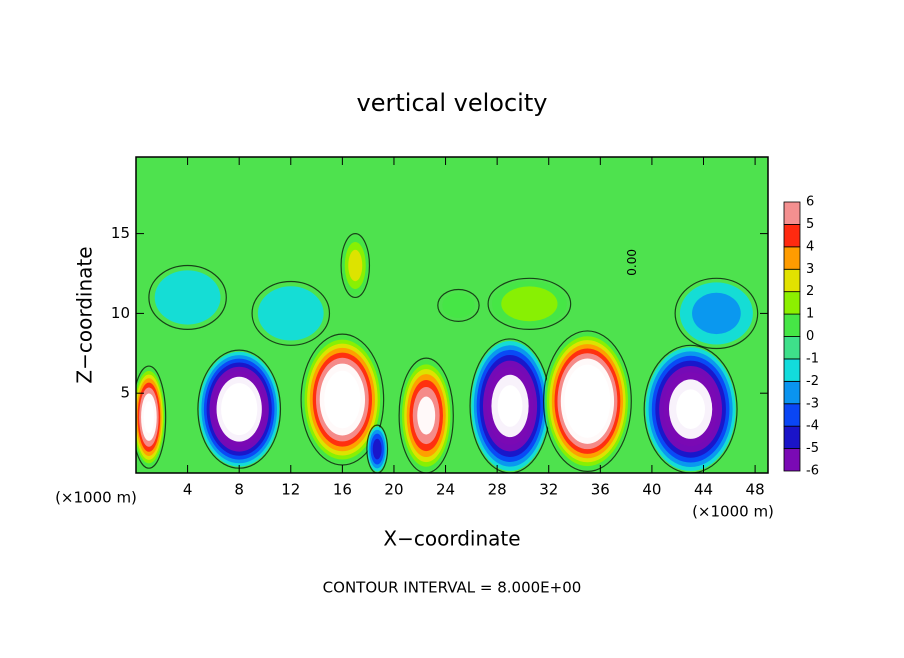 This screenshot has height=658, width=904. Describe the element at coordinates (810, 224) in the screenshot. I see `colorbar-label: 5` at that location.